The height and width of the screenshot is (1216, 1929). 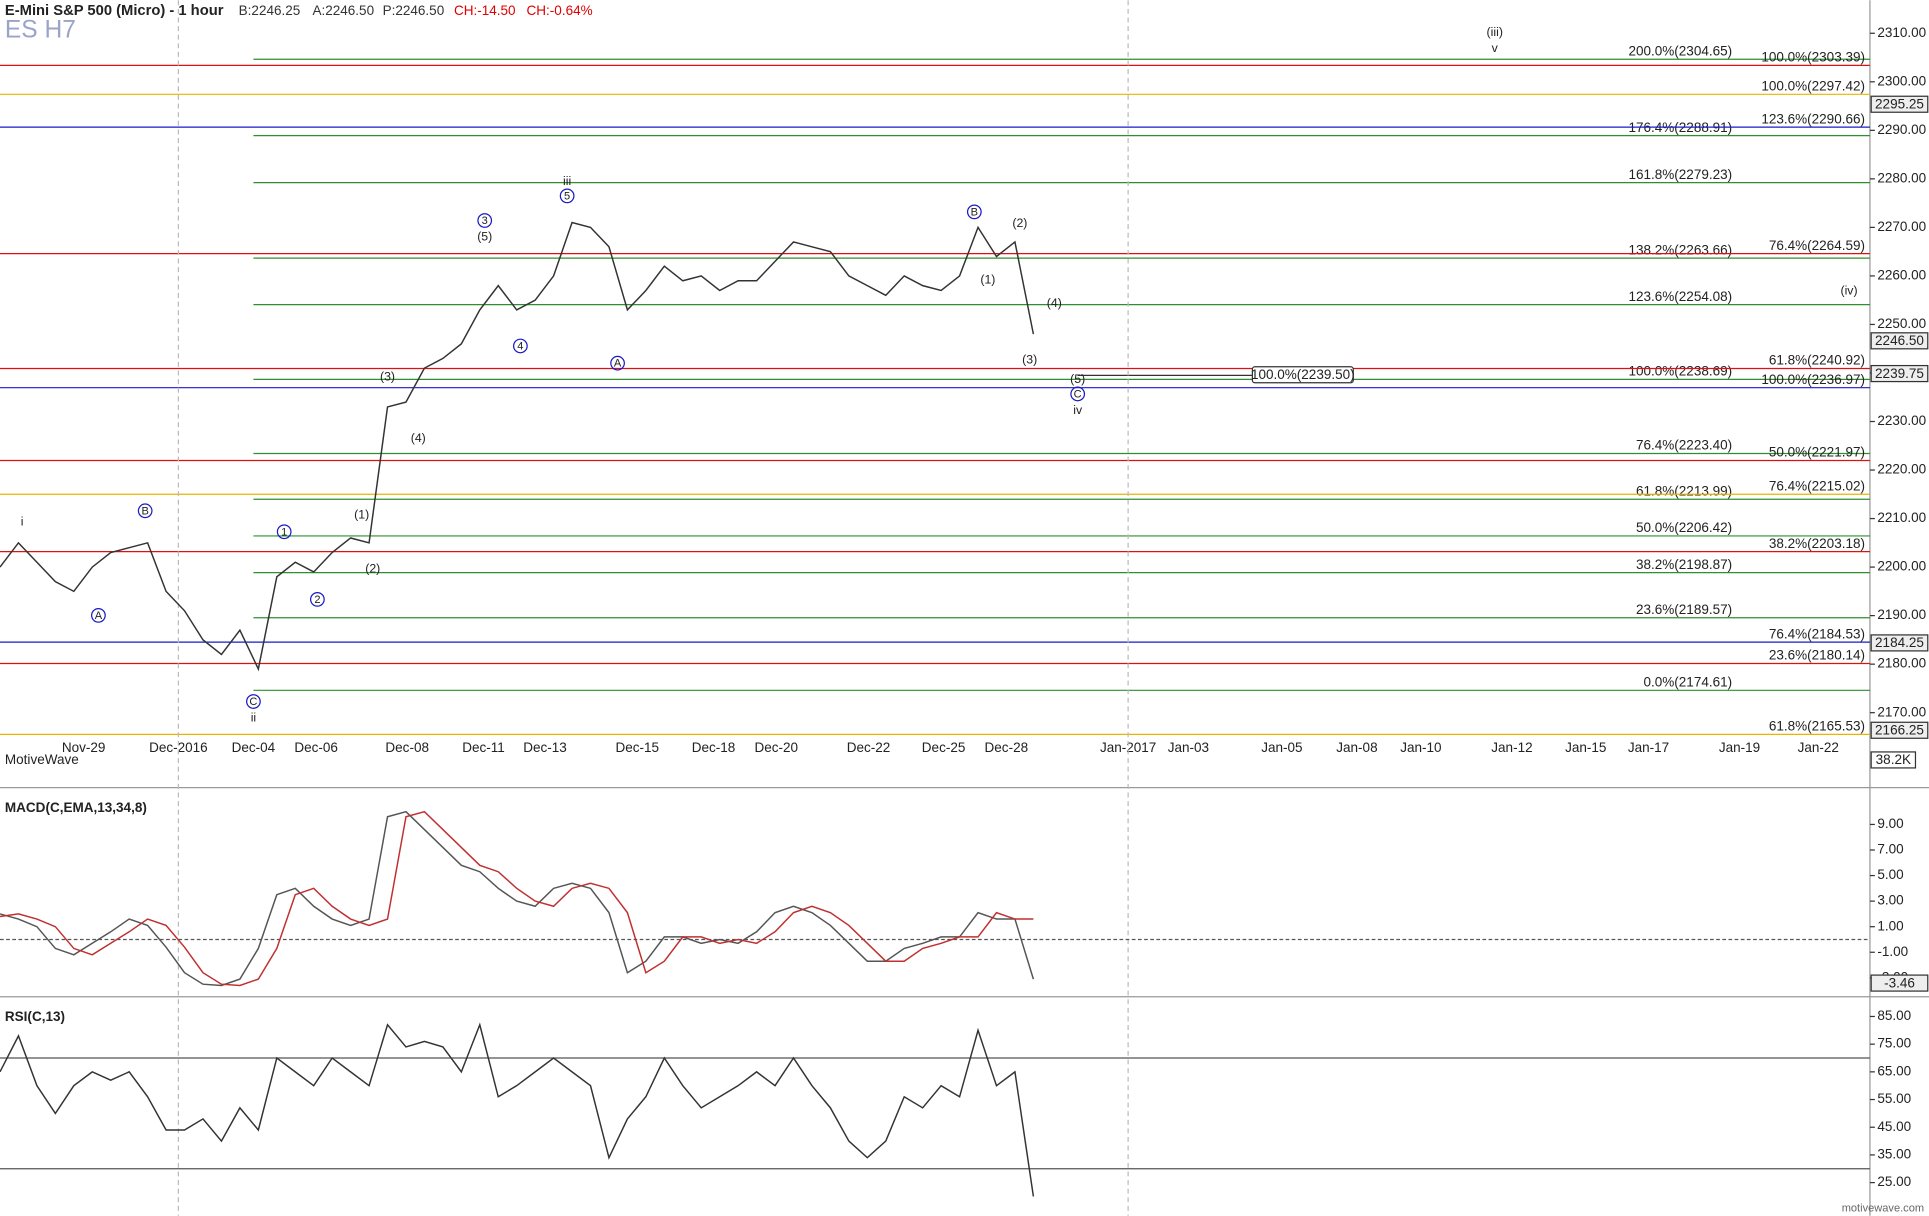 What do you see at coordinates (1511, 747) in the screenshot?
I see `x-tick-label: Jan-12` at bounding box center [1511, 747].